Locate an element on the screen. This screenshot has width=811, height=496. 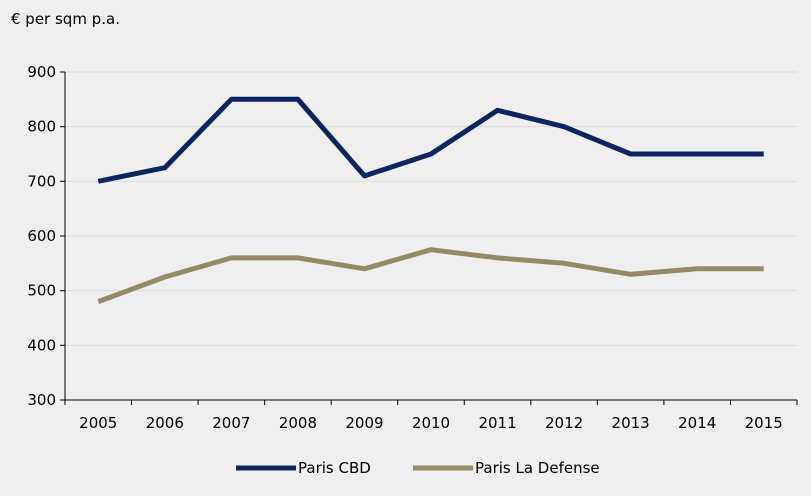
x-tick-label: 2008 is located at coordinates (298, 423).